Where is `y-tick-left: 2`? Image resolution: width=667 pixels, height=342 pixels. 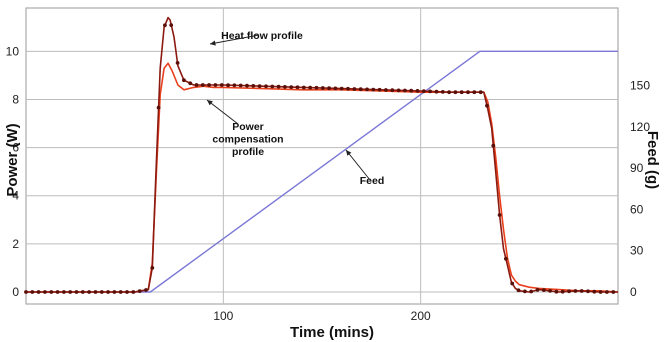
y-tick-left: 2 is located at coordinates (15, 244).